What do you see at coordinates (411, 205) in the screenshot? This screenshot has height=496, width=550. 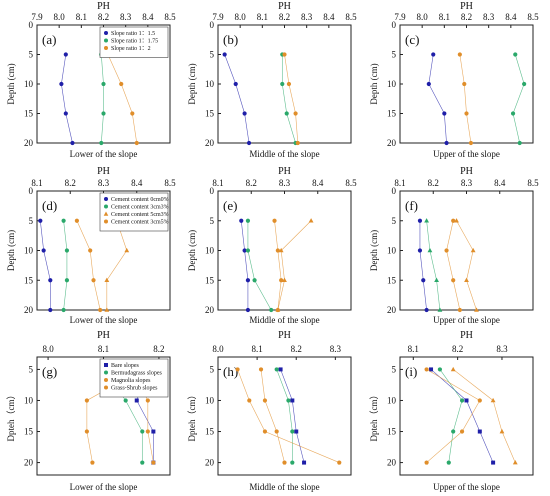 I see `panel-label: (f)` at bounding box center [411, 205].